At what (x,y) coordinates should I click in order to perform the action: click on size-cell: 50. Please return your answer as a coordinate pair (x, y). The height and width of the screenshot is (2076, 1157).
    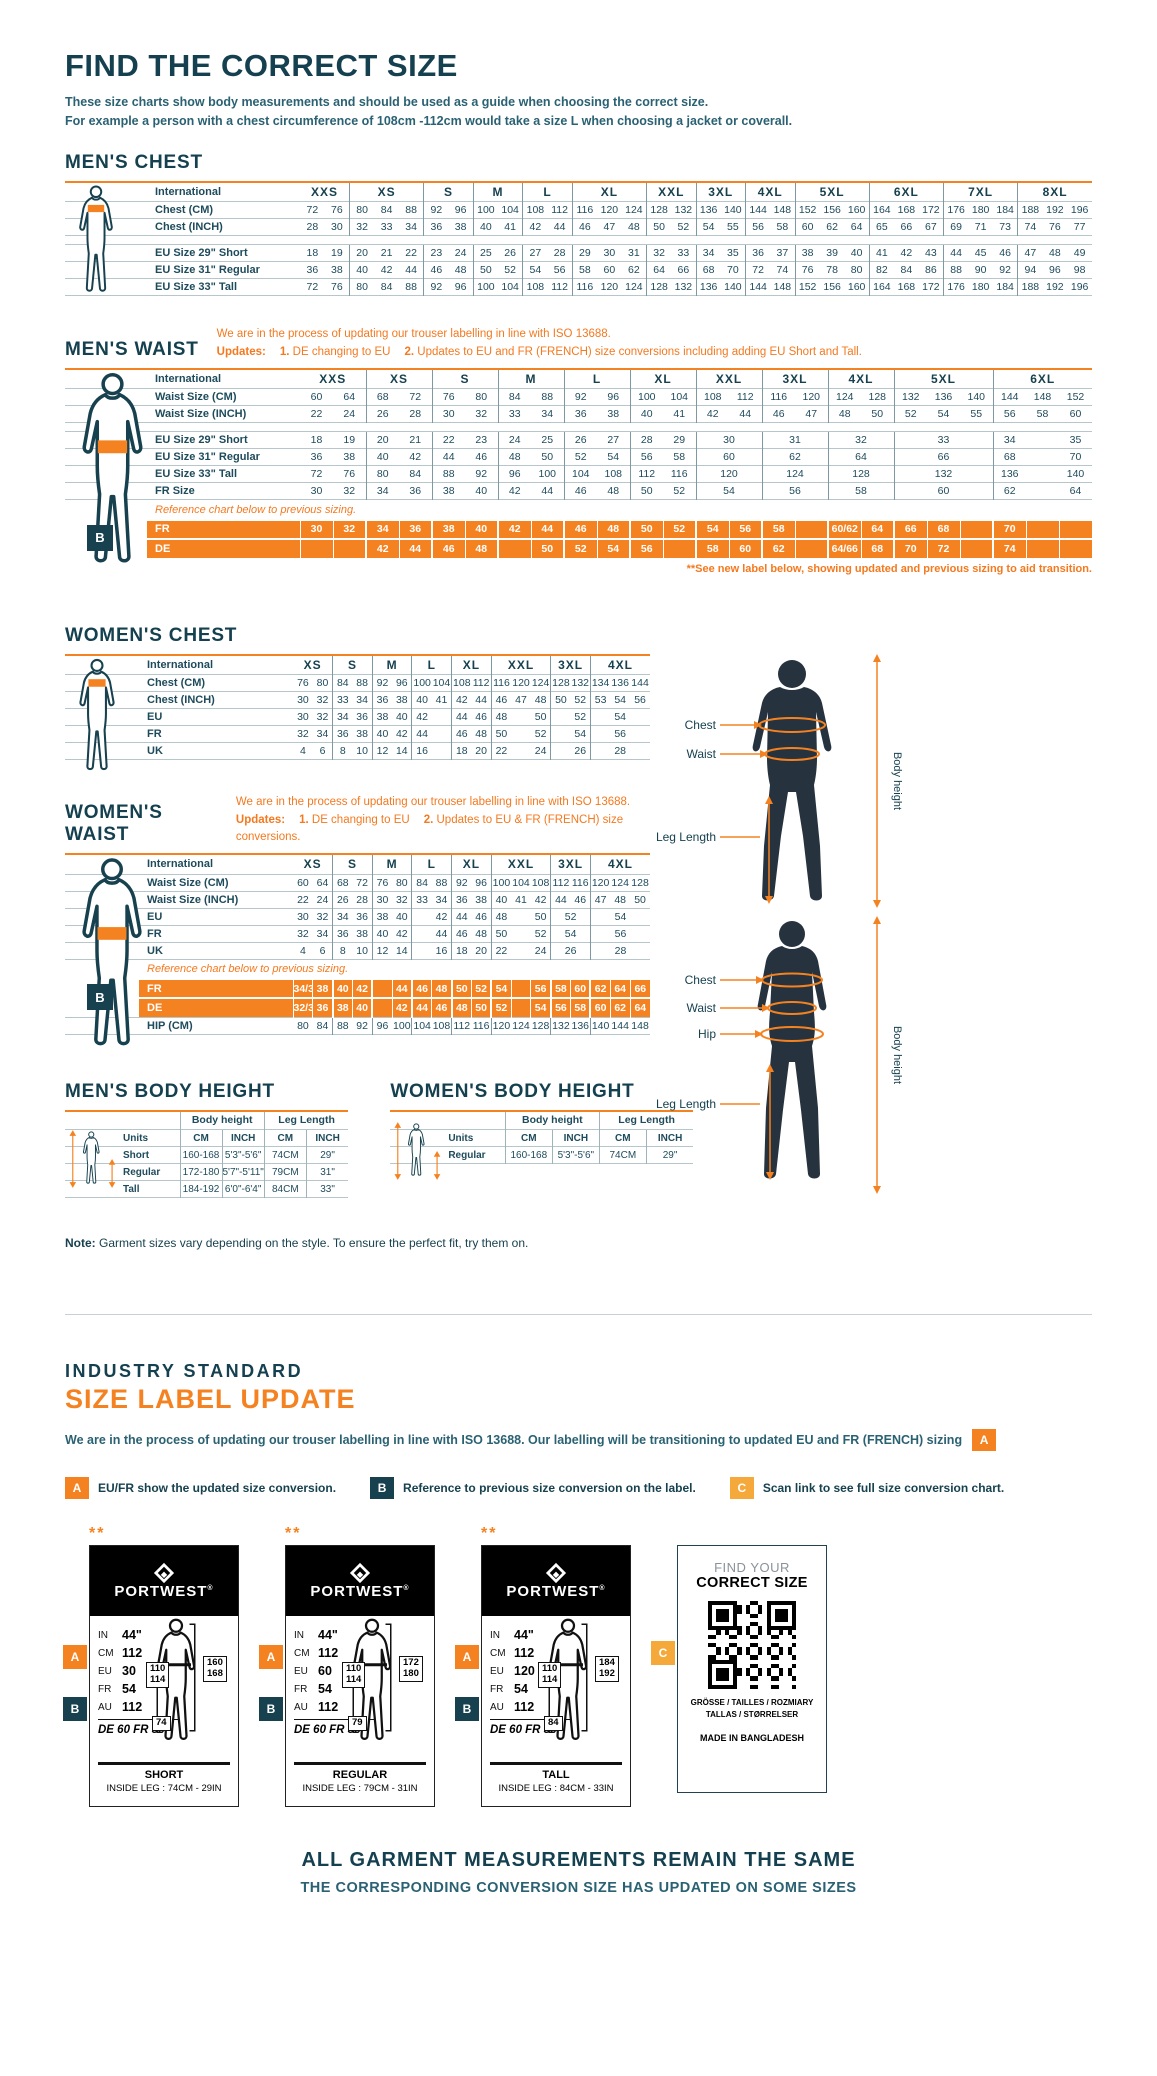
    Looking at the image, I should click on (877, 414).